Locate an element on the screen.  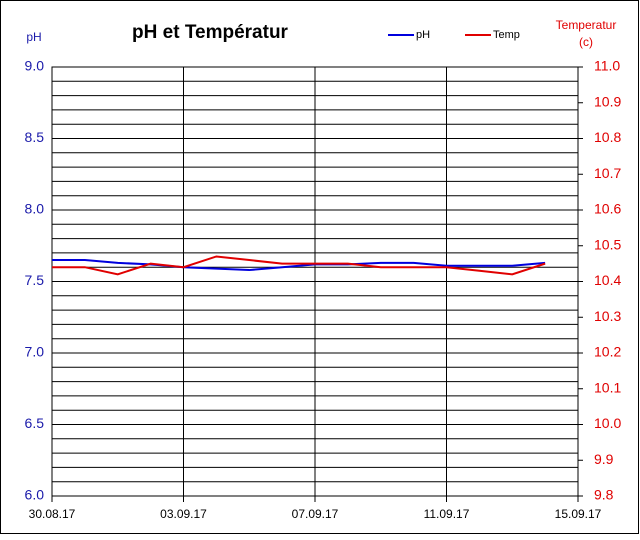
y-tick-label: 8.5 is located at coordinates (35, 137).